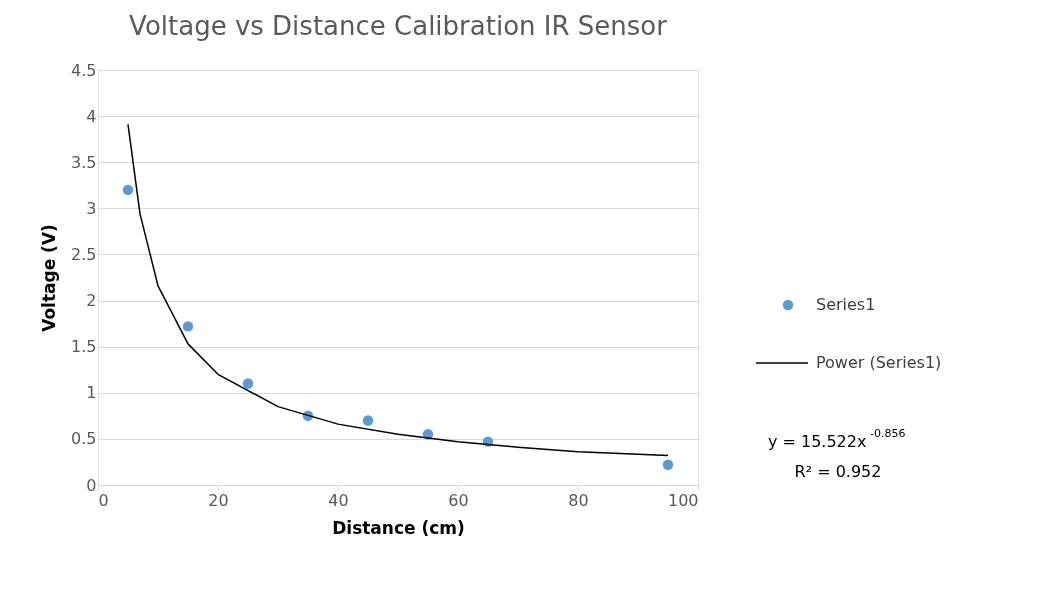 This screenshot has height=601, width=1040. Describe the element at coordinates (683, 500) in the screenshot. I see `x-tick-label: 100` at that location.